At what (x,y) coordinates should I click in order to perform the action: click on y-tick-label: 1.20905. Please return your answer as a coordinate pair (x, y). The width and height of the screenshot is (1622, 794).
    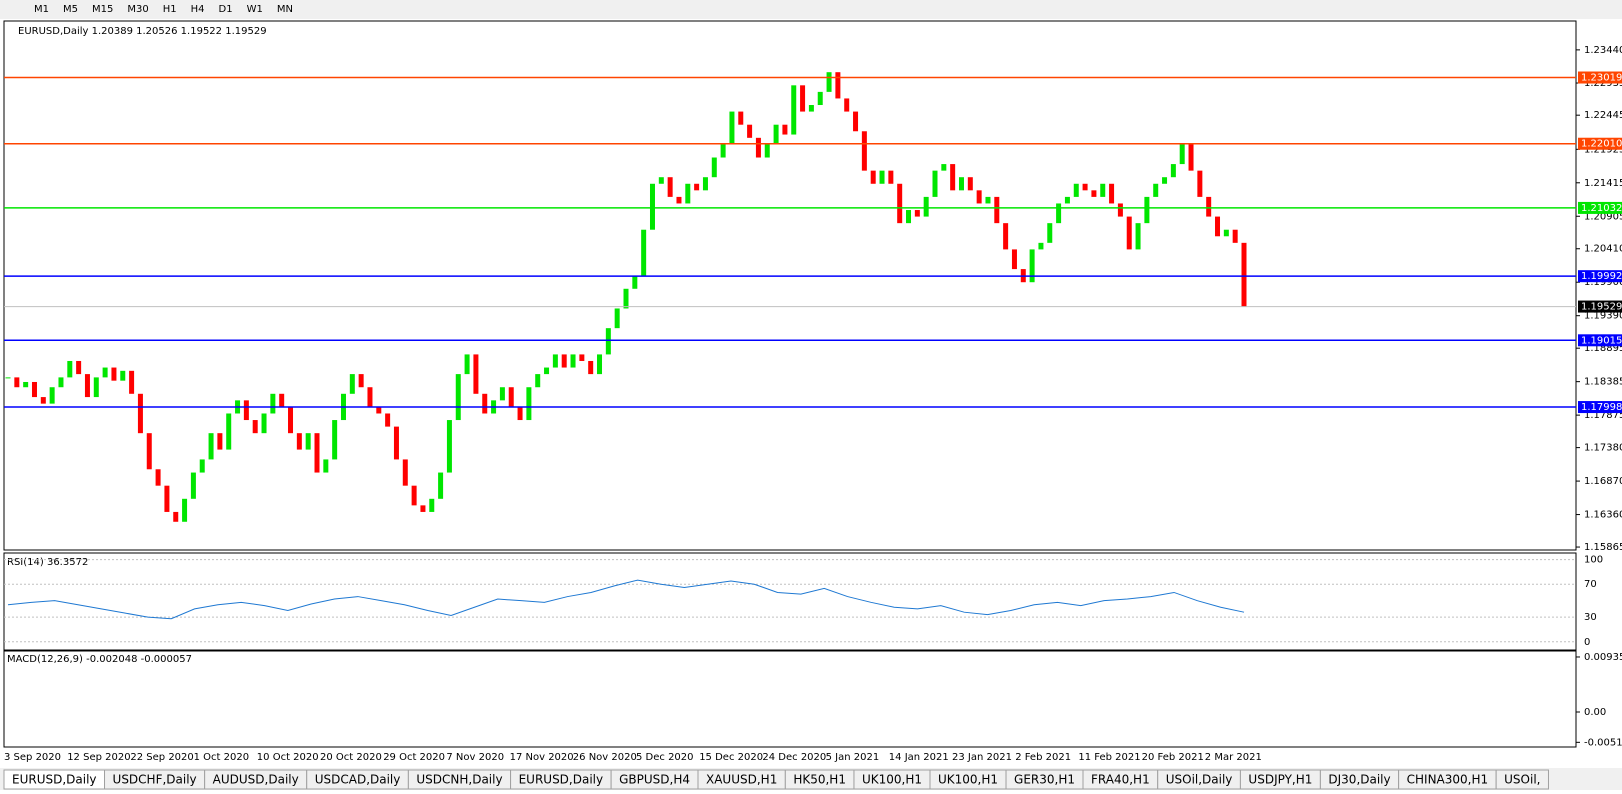
    Looking at the image, I should click on (1603, 216).